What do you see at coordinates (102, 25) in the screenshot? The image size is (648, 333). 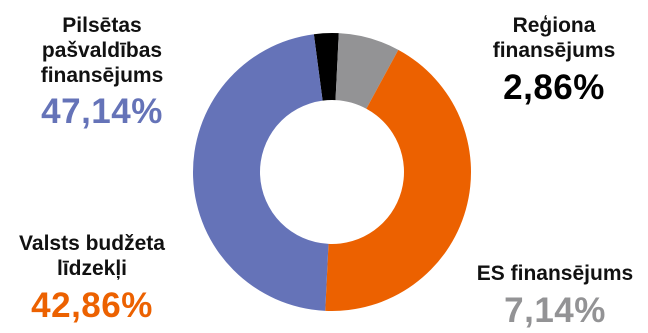 I see `label-name-line: Pilsētas` at bounding box center [102, 25].